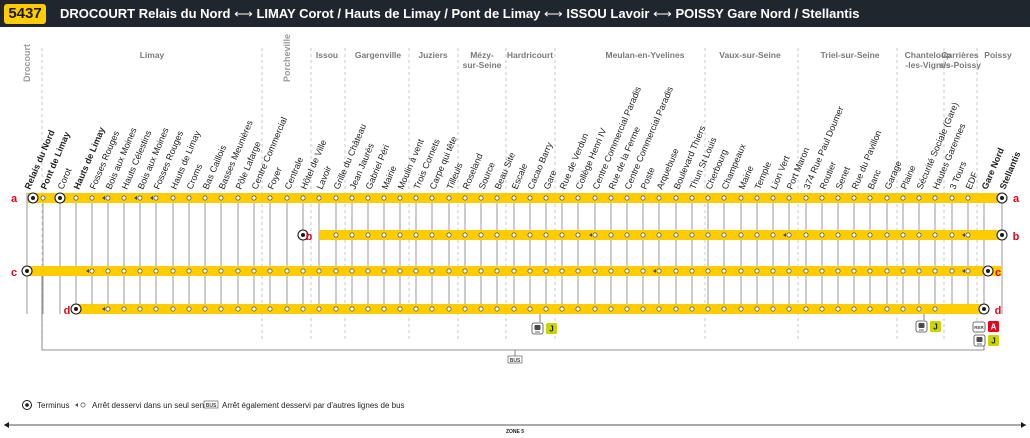 Image resolution: width=1030 pixels, height=438 pixels. What do you see at coordinates (849, 55) in the screenshot?
I see `commune-label: Triel-sur-Seine` at bounding box center [849, 55].